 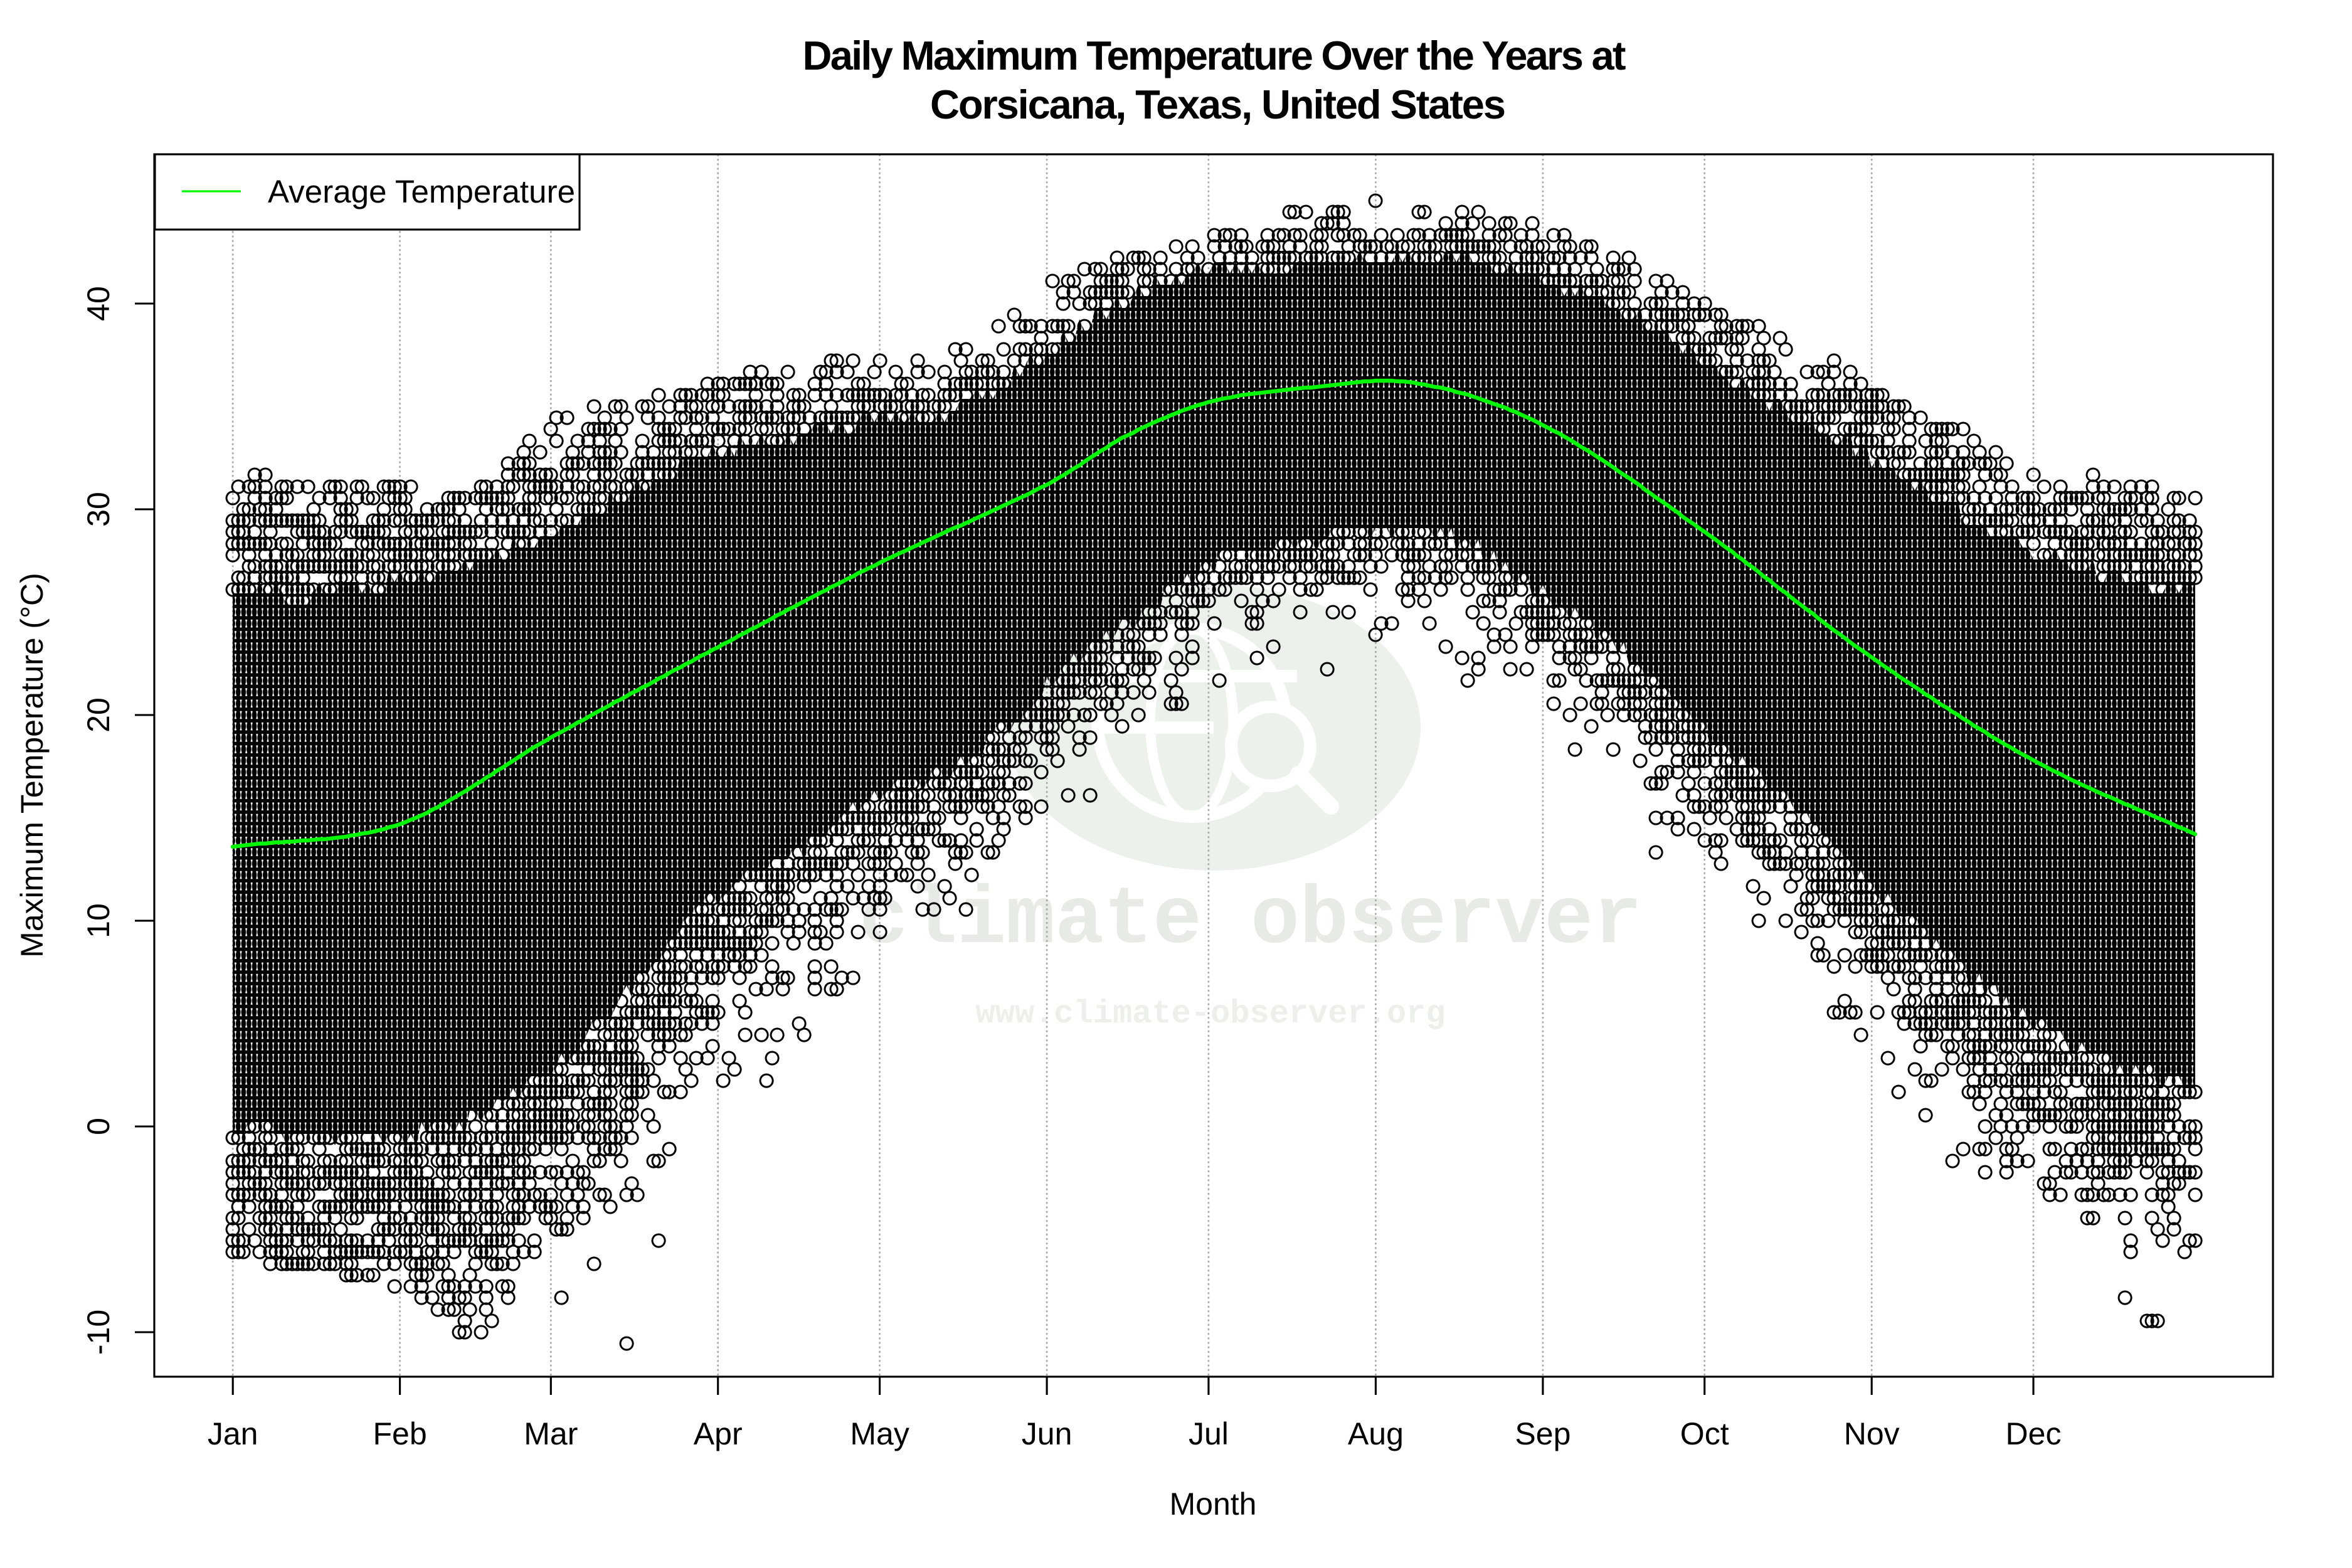 I want to click on svg-text: Dec, so click(x=2034, y=1433).